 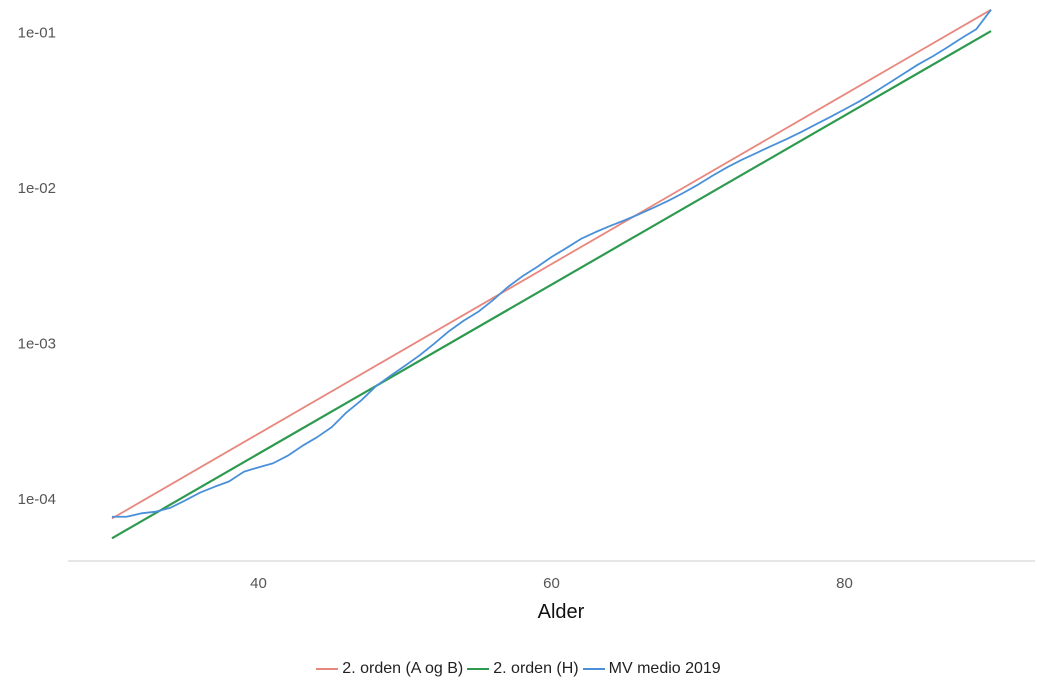 I want to click on y-tick-label: 1e-02, so click(x=37, y=188).